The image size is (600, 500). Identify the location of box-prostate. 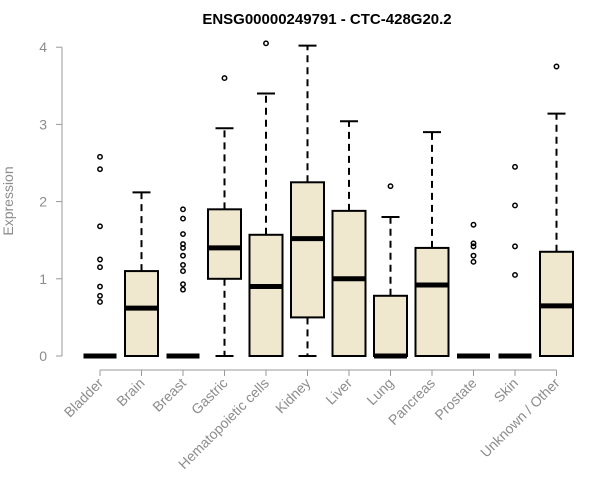
(473, 290).